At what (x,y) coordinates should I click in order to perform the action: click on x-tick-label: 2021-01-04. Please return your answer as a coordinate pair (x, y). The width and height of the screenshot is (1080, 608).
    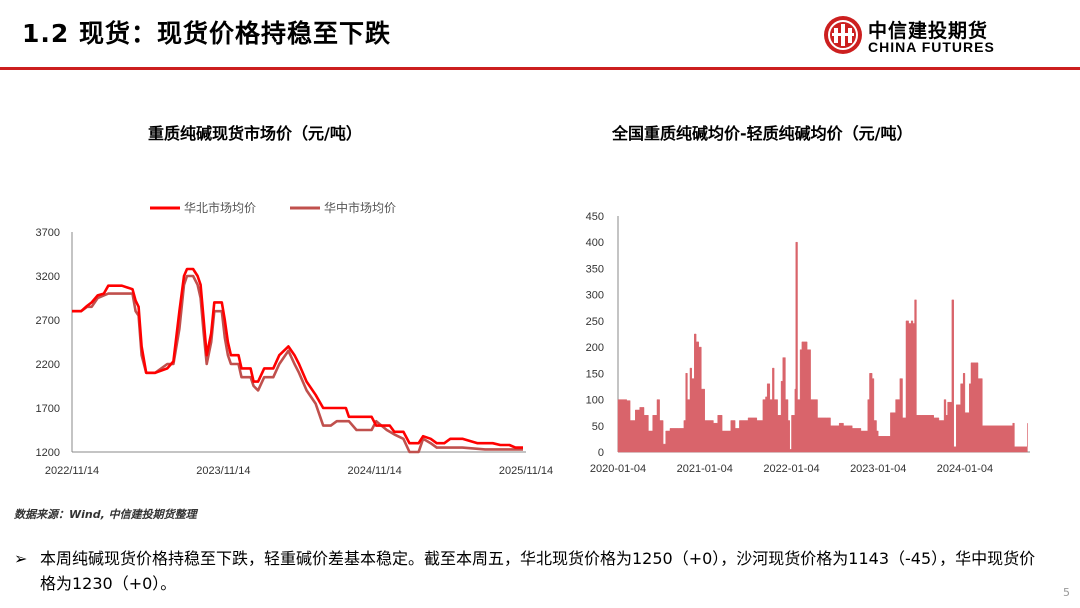
    Looking at the image, I should click on (705, 469).